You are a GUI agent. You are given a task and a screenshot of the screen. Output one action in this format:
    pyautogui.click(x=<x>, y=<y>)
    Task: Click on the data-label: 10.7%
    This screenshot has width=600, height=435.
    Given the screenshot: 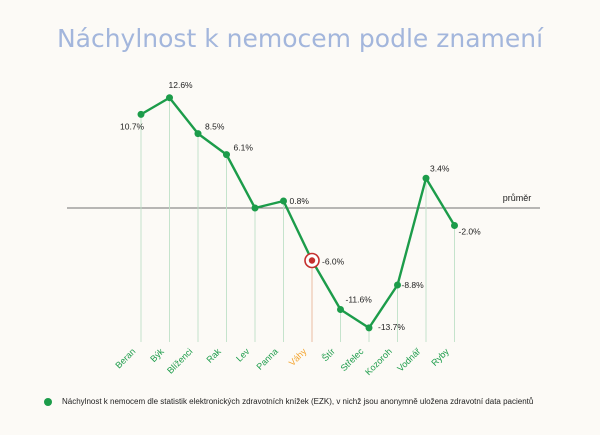 What is the action you would take?
    pyautogui.click(x=132, y=126)
    